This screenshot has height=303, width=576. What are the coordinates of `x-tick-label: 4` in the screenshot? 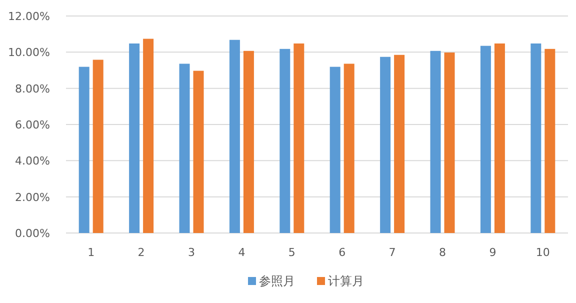 It's located at (242, 252).